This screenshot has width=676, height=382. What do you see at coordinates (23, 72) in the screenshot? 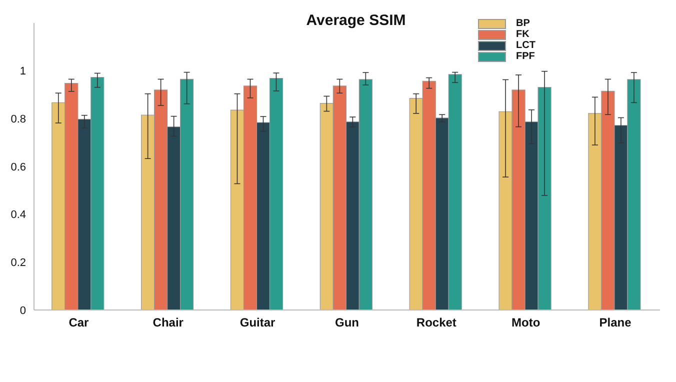
I see `y-tick-label: 1` at bounding box center [23, 72].